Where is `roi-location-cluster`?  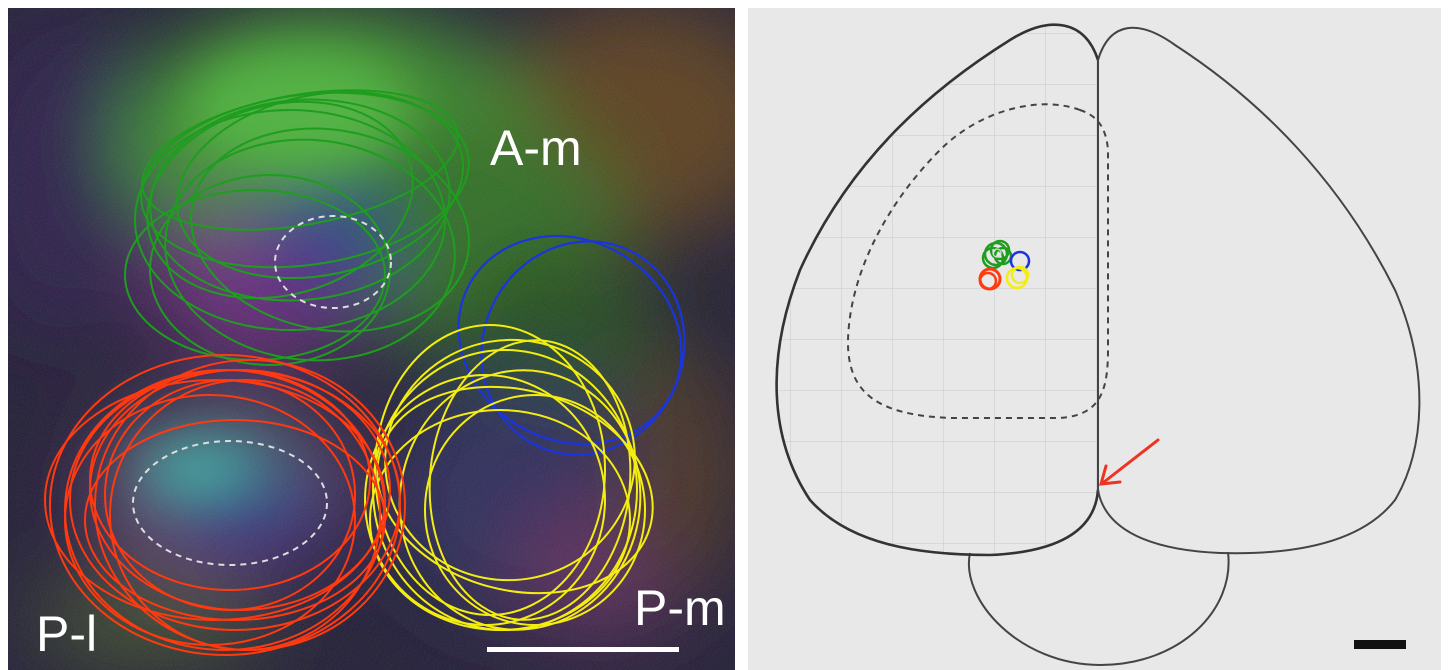
roi-location-cluster is located at coordinates (1004, 265).